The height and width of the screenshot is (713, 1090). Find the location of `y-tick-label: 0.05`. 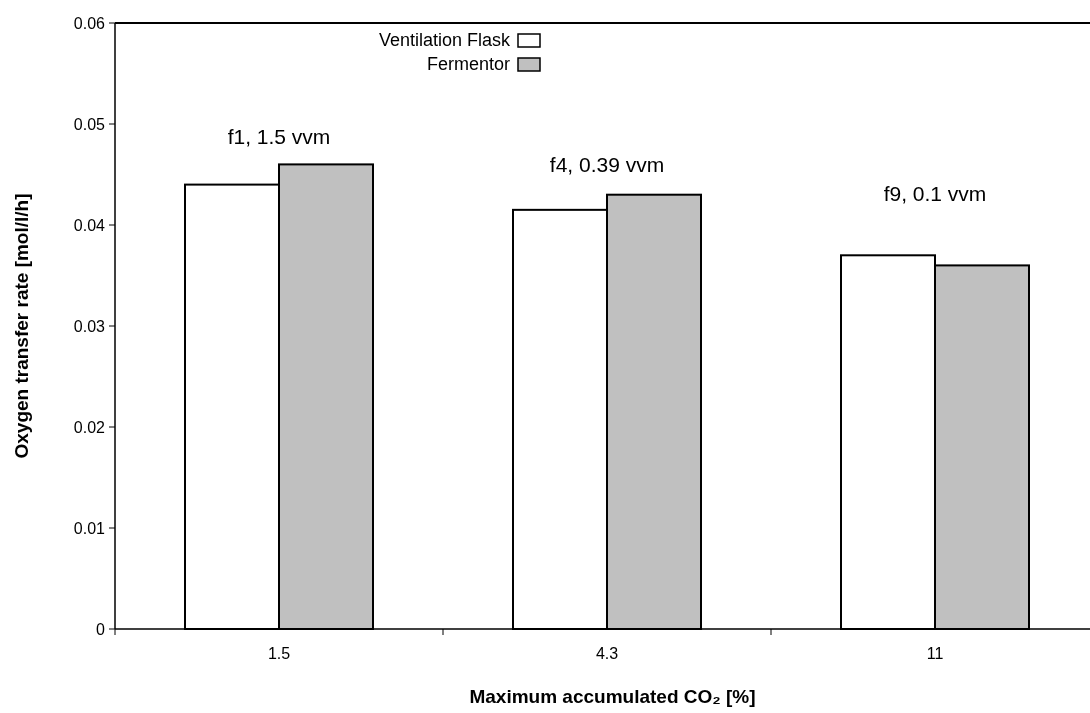

y-tick-label: 0.05 is located at coordinates (89, 124).